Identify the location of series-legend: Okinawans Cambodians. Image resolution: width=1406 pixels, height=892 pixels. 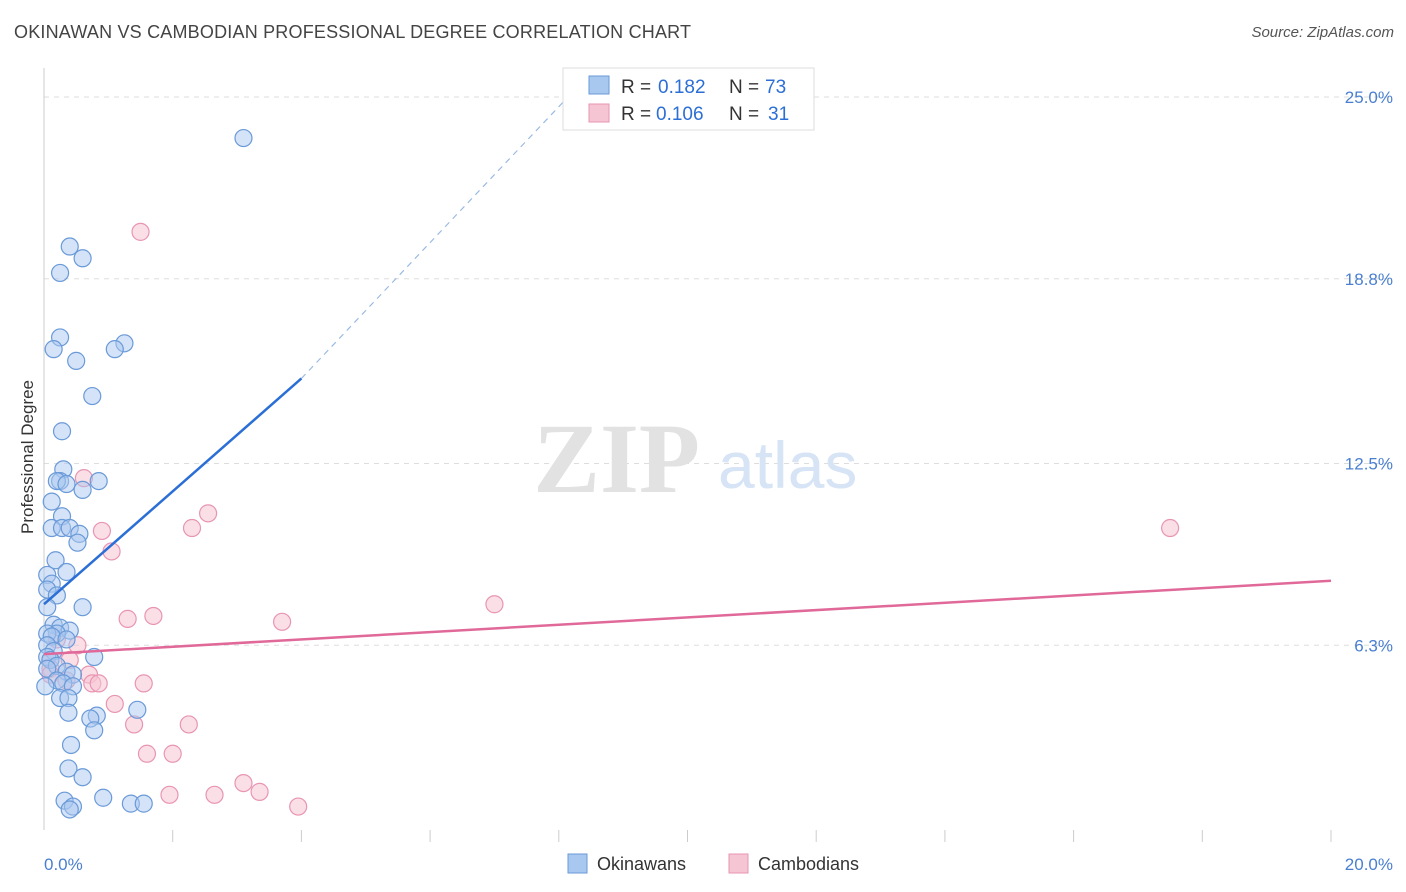
(713, 863).